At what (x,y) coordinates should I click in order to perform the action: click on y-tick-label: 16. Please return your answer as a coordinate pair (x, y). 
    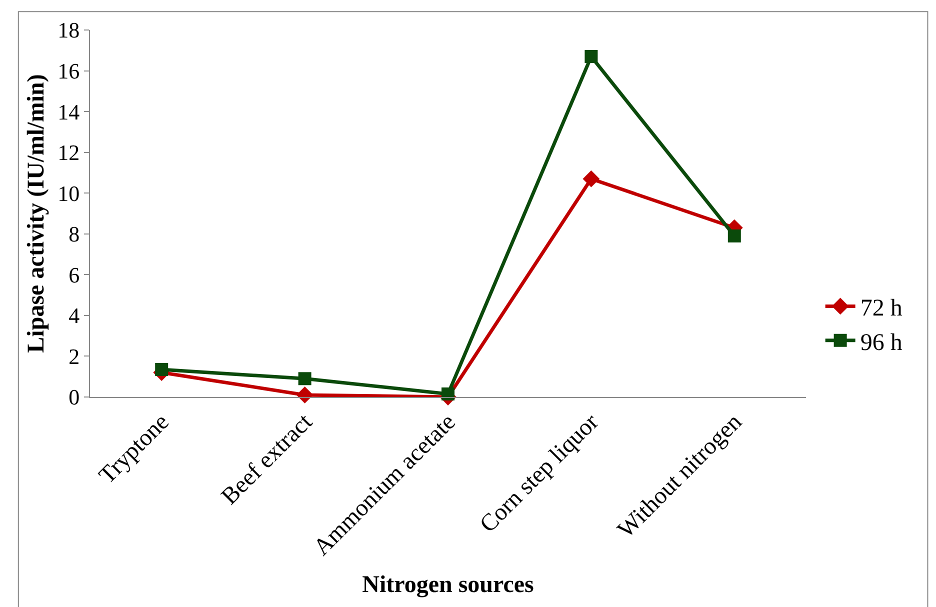
    Looking at the image, I should click on (69, 71).